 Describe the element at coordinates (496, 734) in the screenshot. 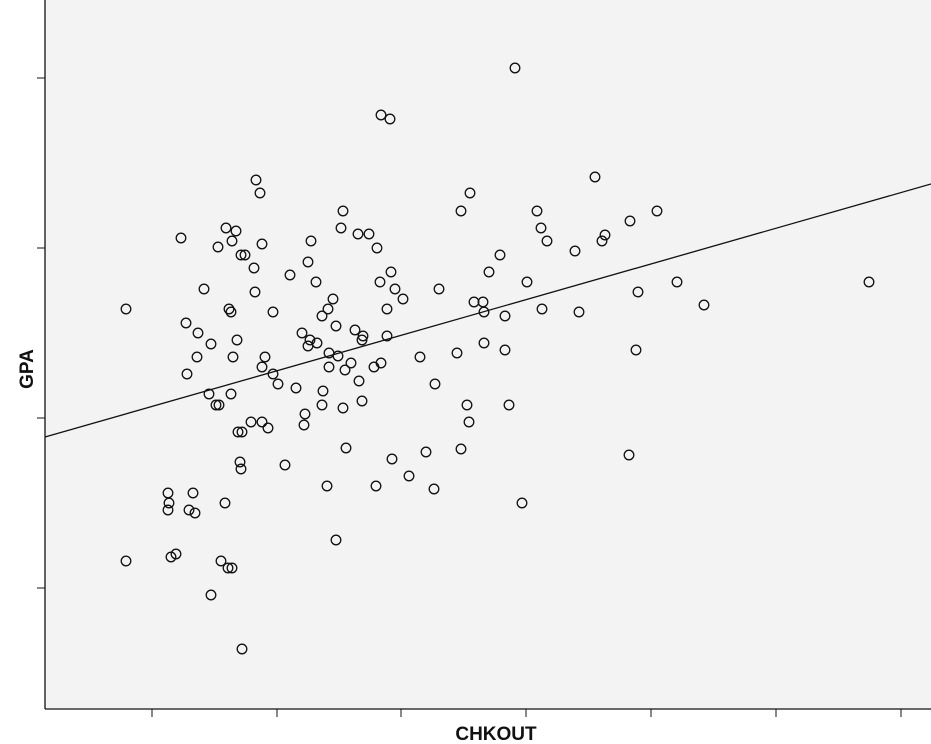

I see `x-axis-title: CHKOUT` at that location.